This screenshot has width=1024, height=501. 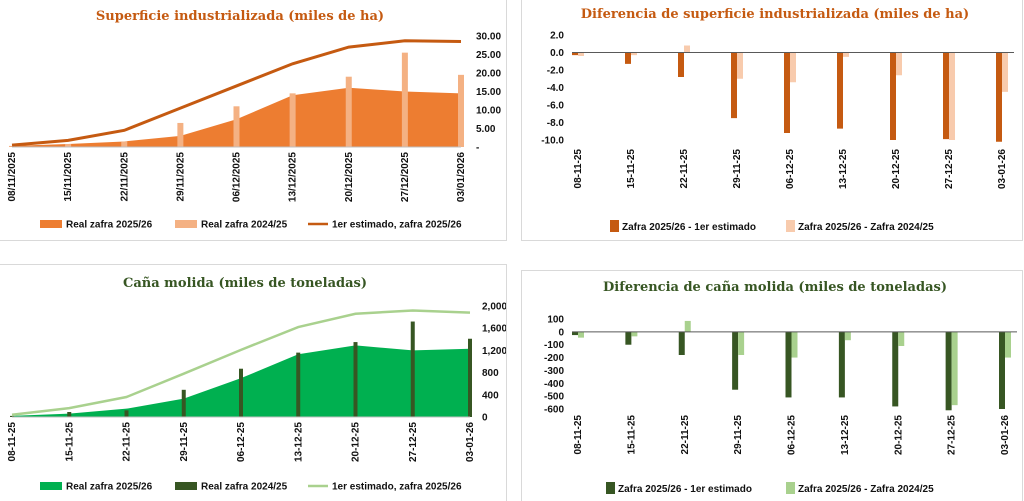 What do you see at coordinates (488, 55) in the screenshot?
I see `y-tick-label: 25.00` at bounding box center [488, 55].